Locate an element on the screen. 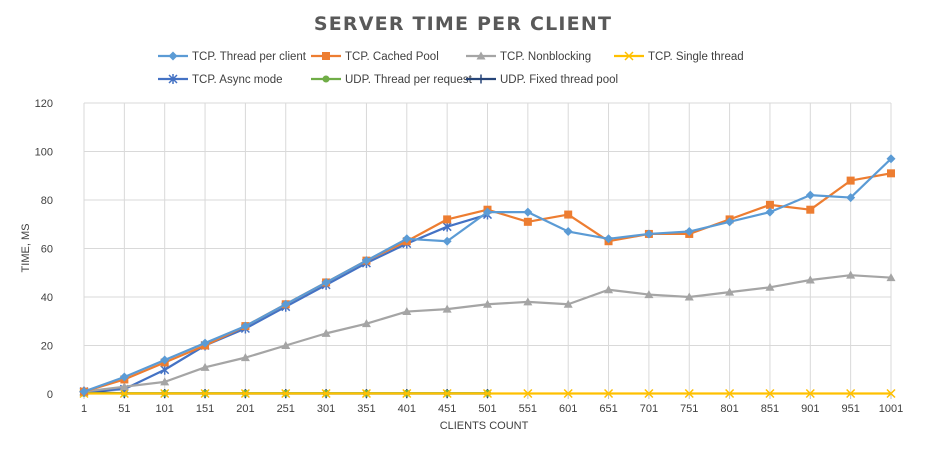 This screenshot has height=451, width=927. legend-item-tcp-thread-per-client: TCP. Thread per client is located at coordinates (232, 57).